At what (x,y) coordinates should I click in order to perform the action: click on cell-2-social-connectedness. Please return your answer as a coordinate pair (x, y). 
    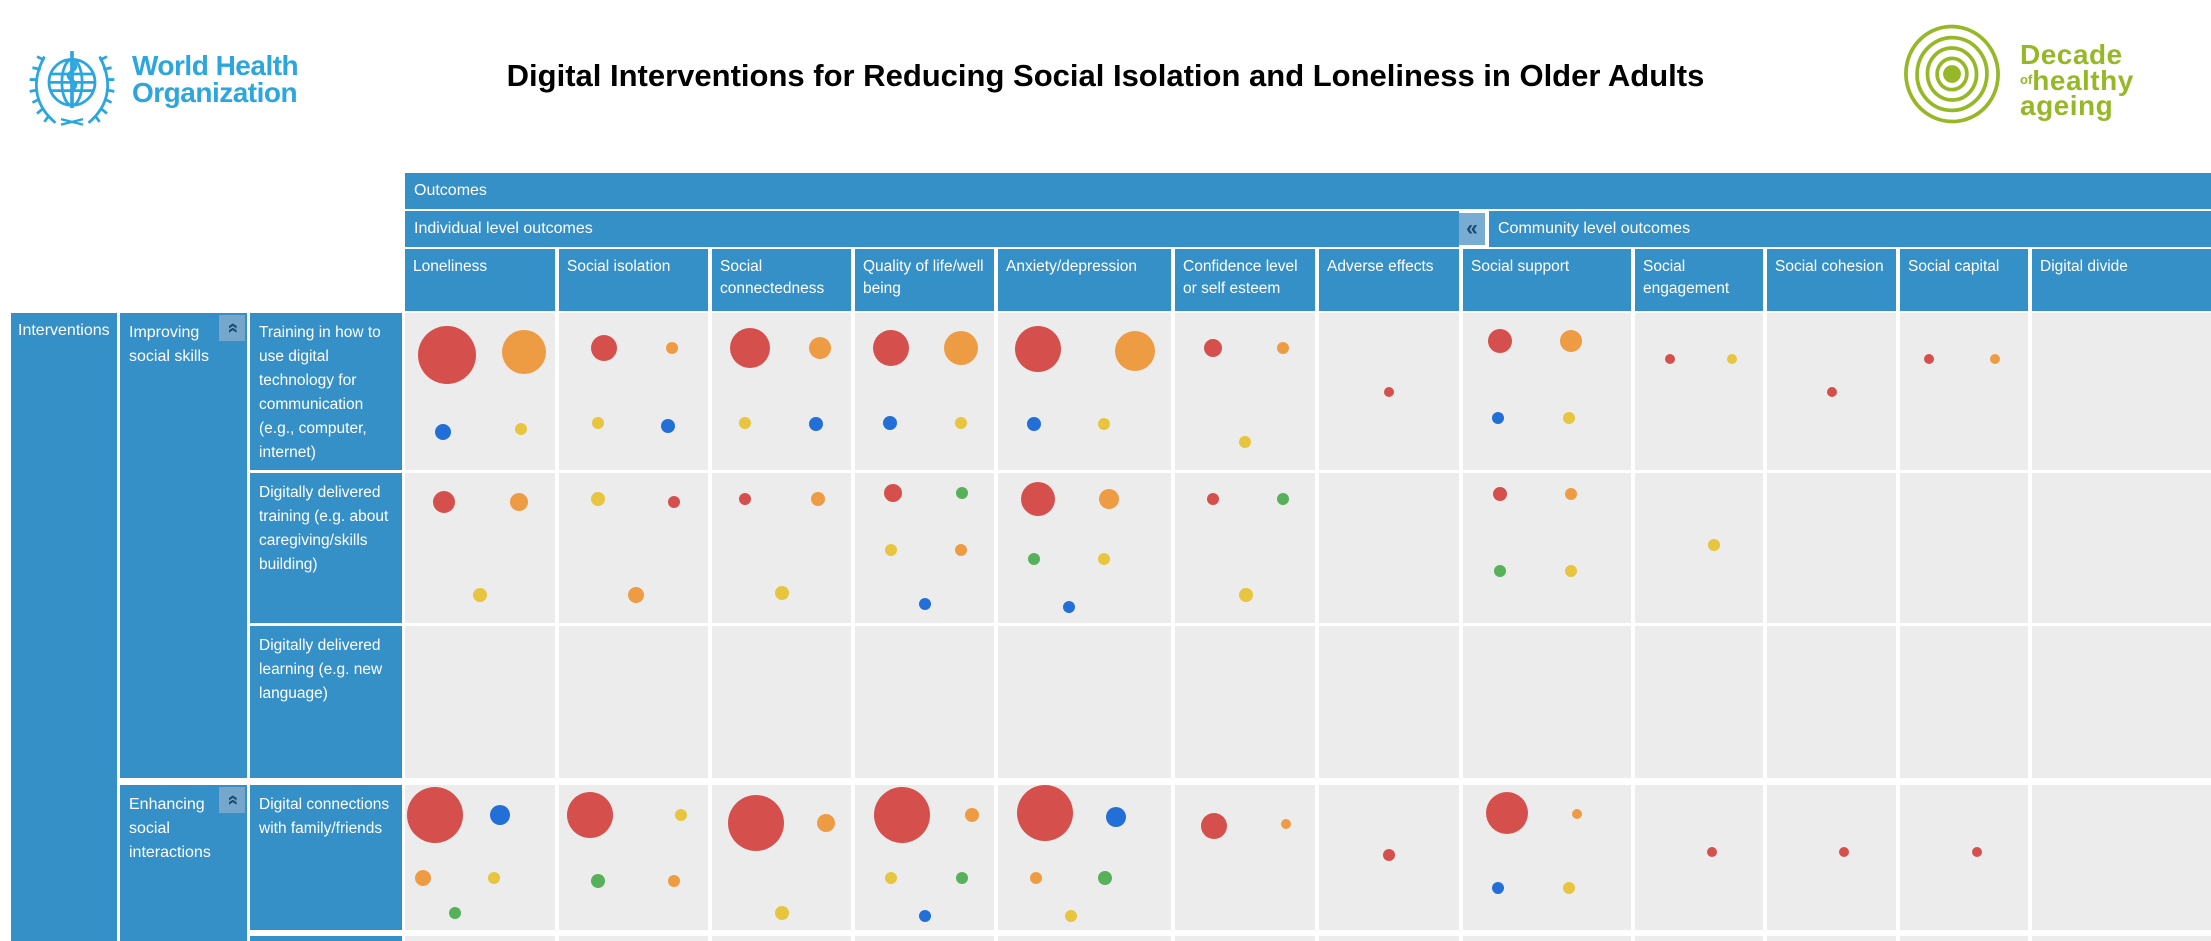
    Looking at the image, I should click on (781, 702).